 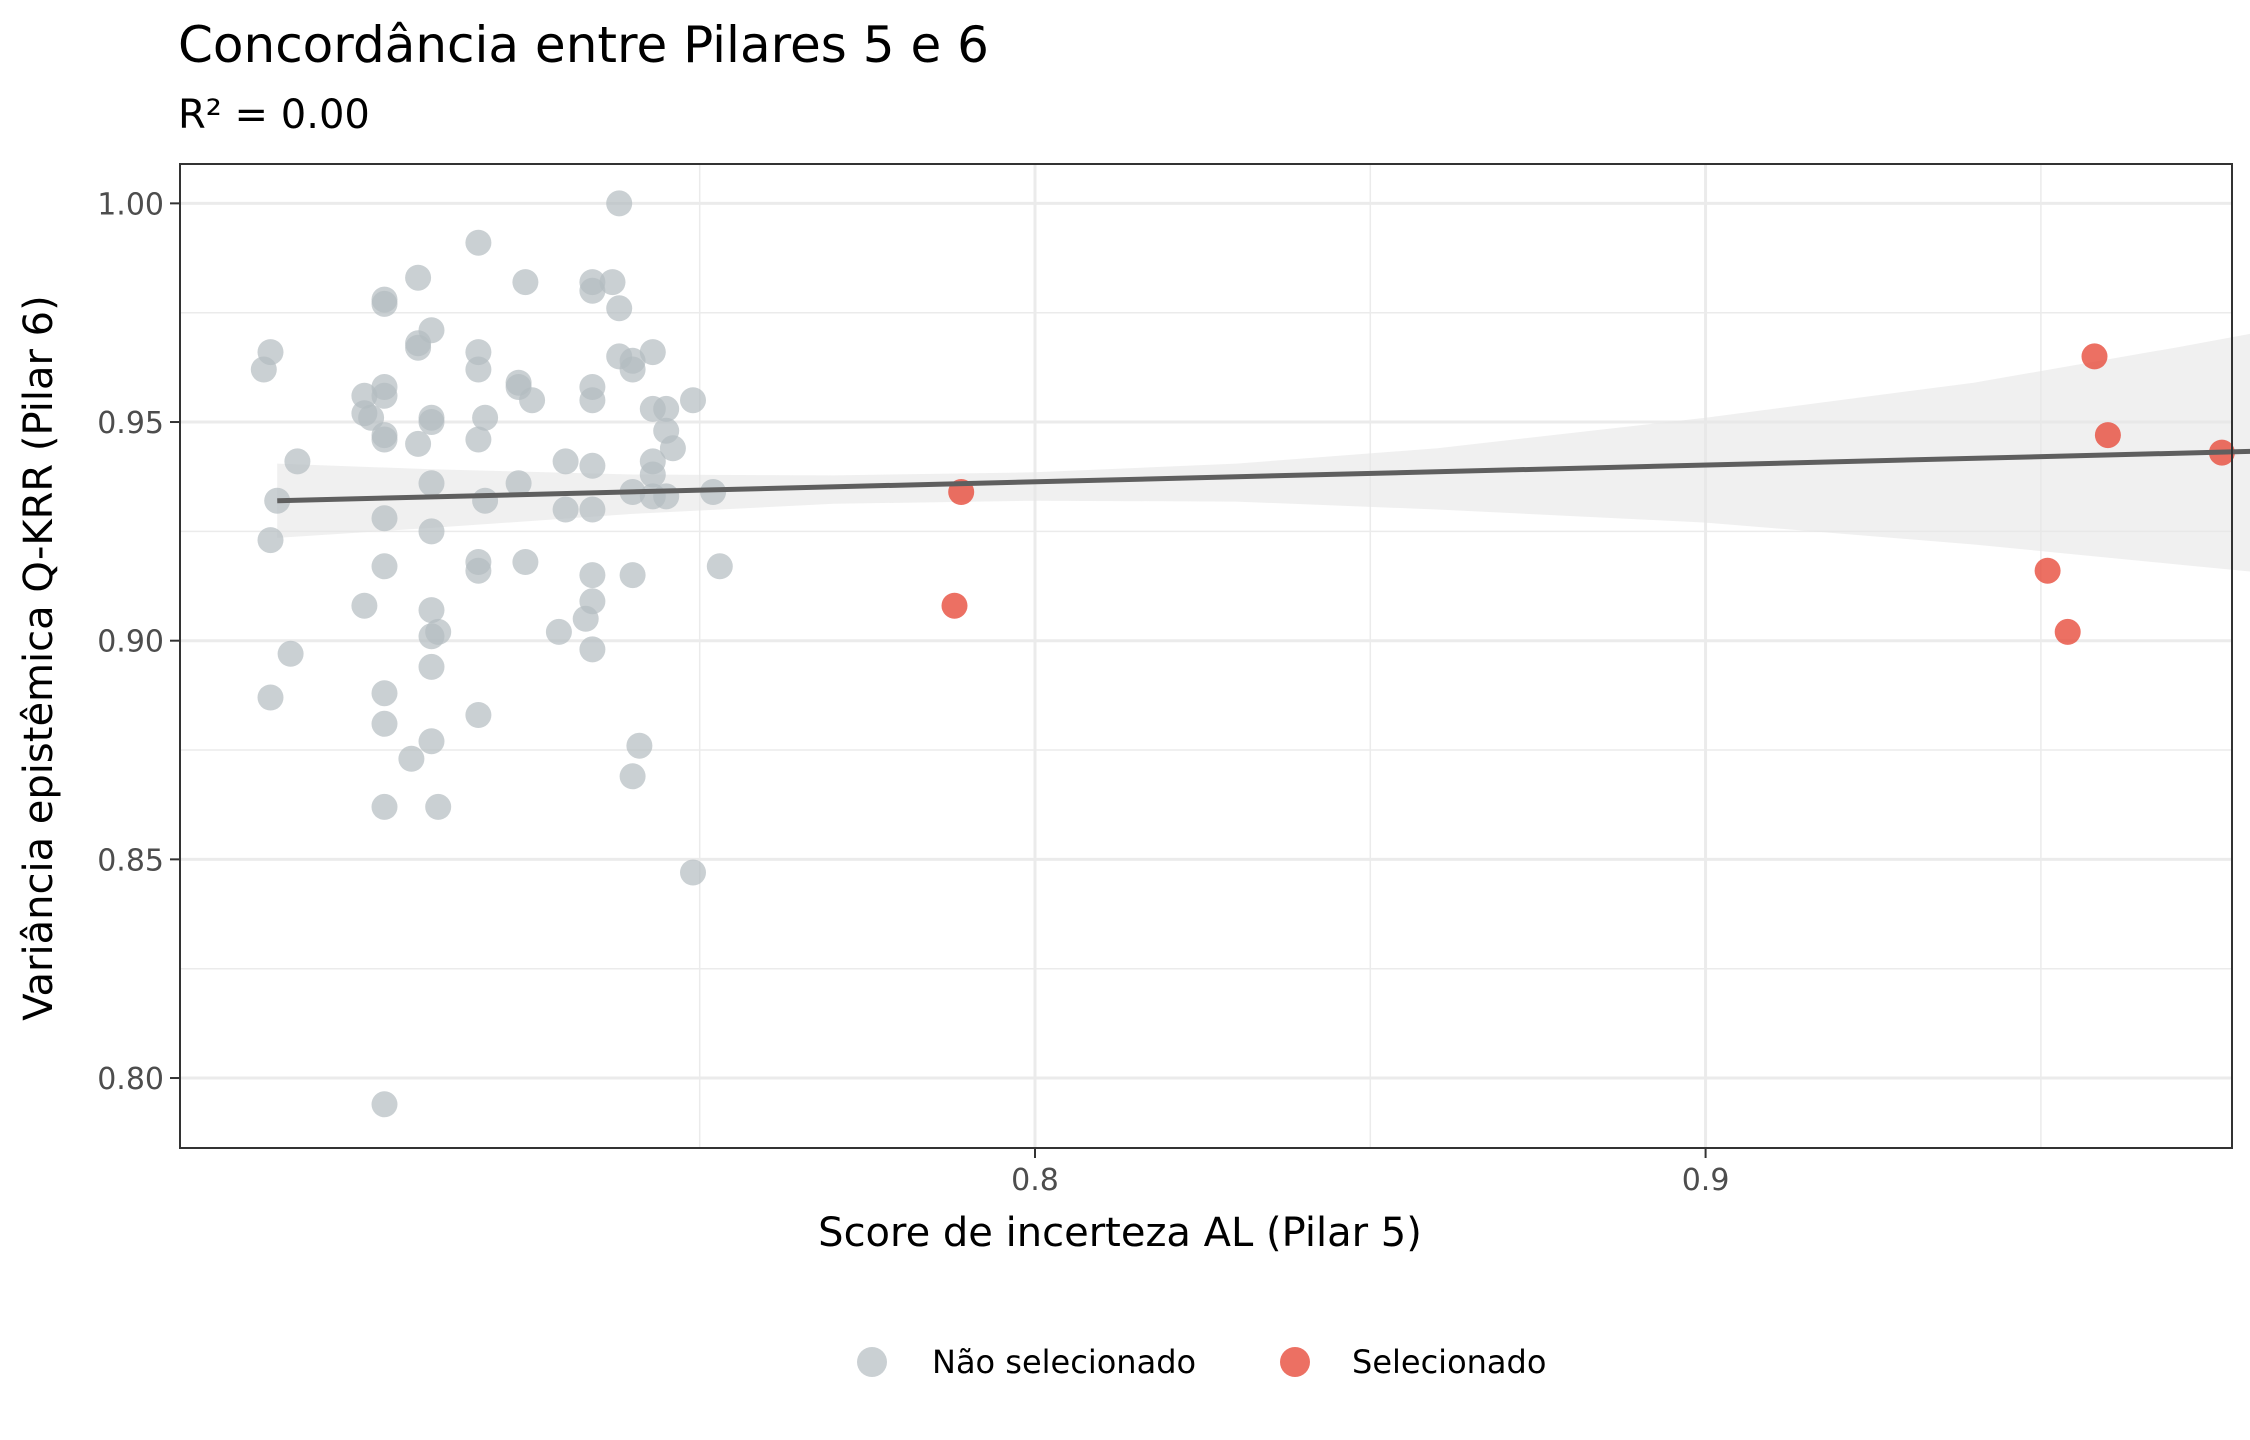 What do you see at coordinates (39, 657) in the screenshot?
I see `y-axis-title: Variância epistêmica Q-KRR (Pilar 6)` at bounding box center [39, 657].